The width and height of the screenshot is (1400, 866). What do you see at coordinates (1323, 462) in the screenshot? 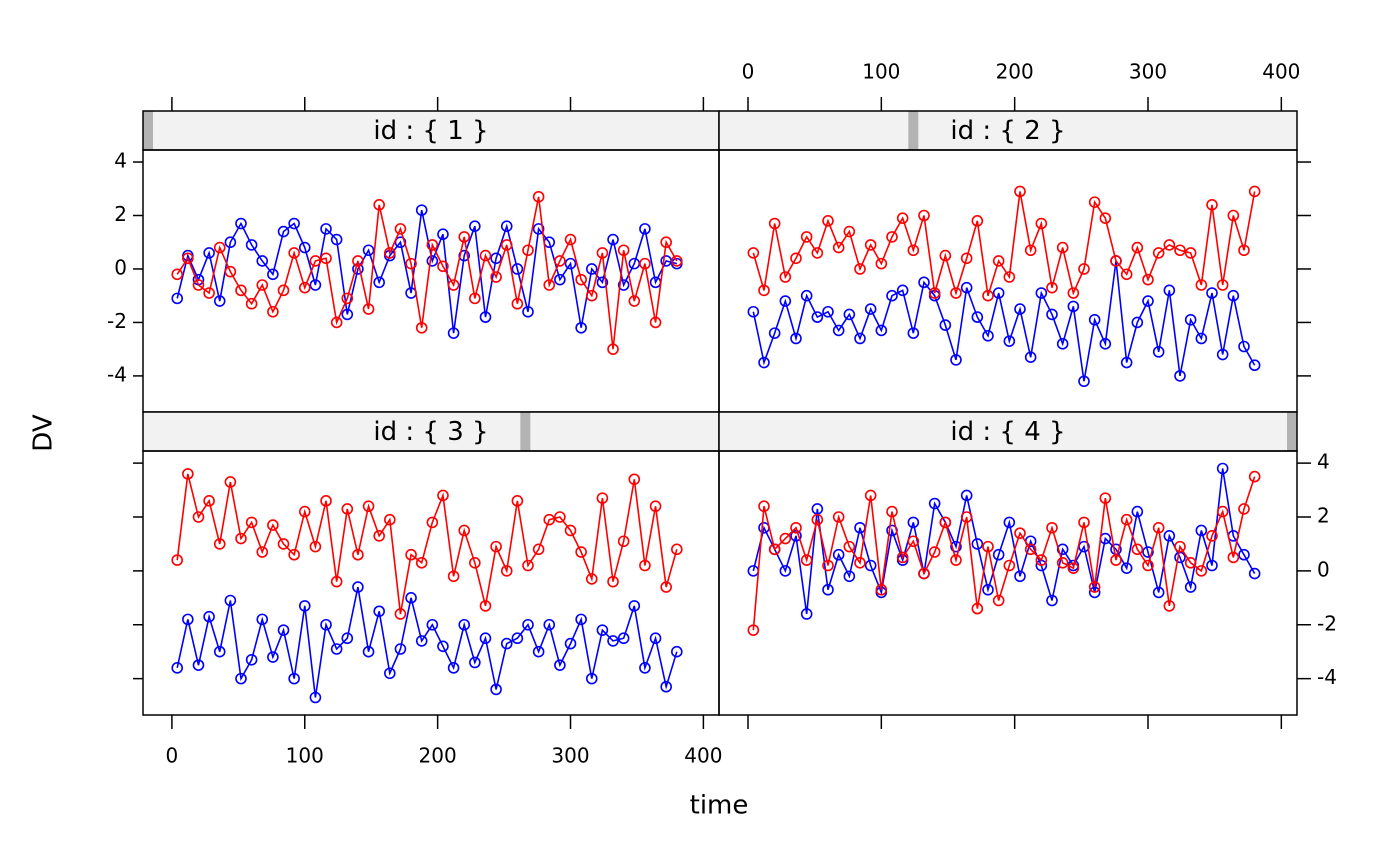
I see `y-tick-label: 4` at bounding box center [1323, 462].